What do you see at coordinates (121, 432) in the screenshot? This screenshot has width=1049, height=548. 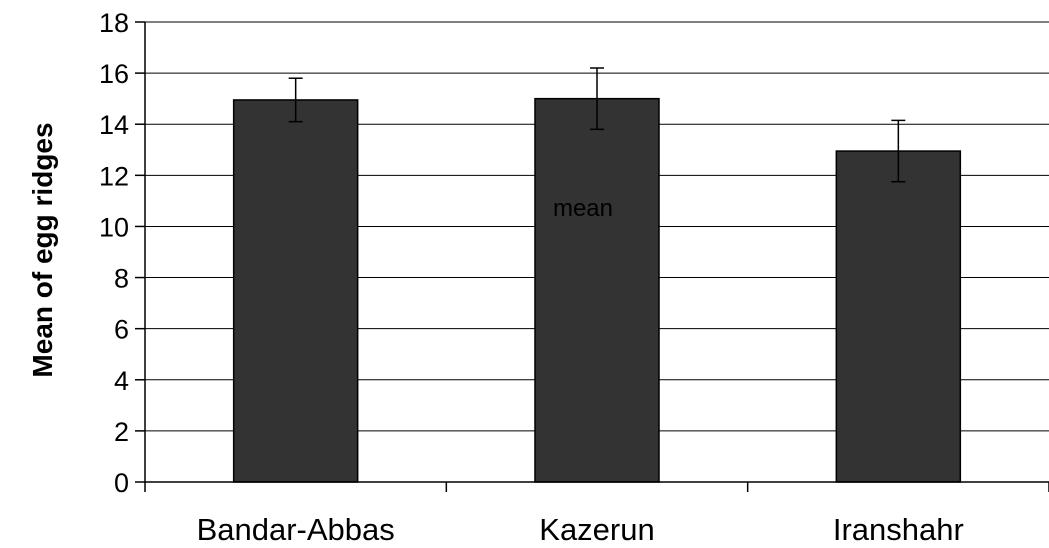 I see `y-tick-label: 2` at bounding box center [121, 432].